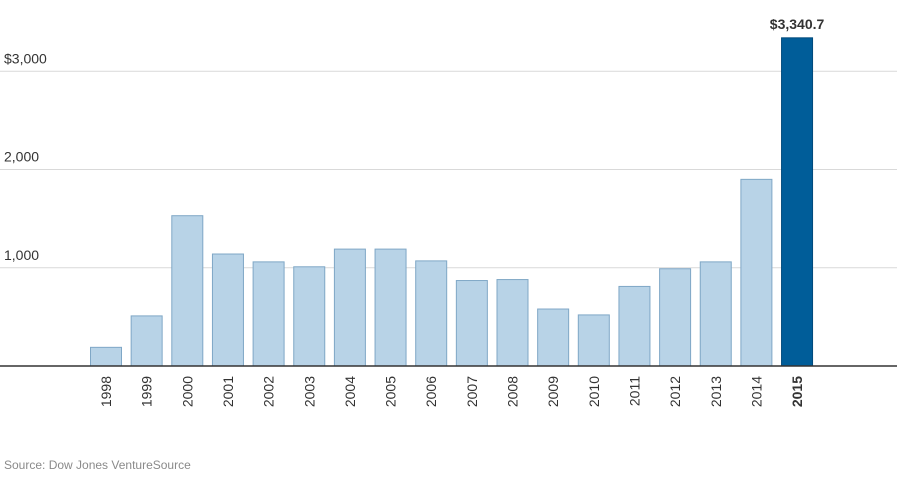 The image size is (900, 477). What do you see at coordinates (431, 391) in the screenshot?
I see `x-tick-label: 2006` at bounding box center [431, 391].